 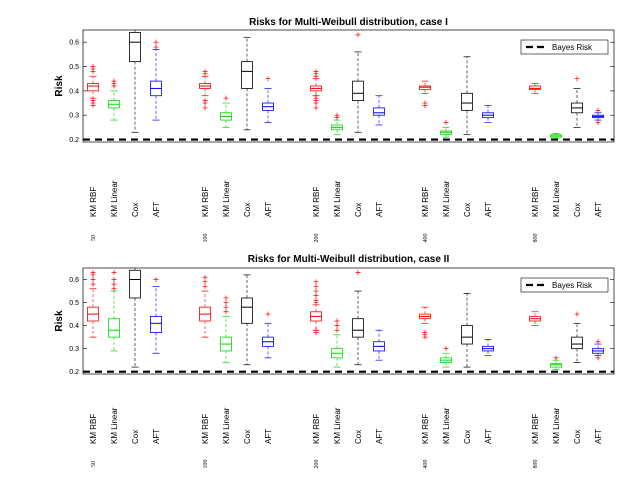 What do you see at coordinates (536, 238) in the screenshot?
I see `sample-size-label: 800` at bounding box center [536, 238].